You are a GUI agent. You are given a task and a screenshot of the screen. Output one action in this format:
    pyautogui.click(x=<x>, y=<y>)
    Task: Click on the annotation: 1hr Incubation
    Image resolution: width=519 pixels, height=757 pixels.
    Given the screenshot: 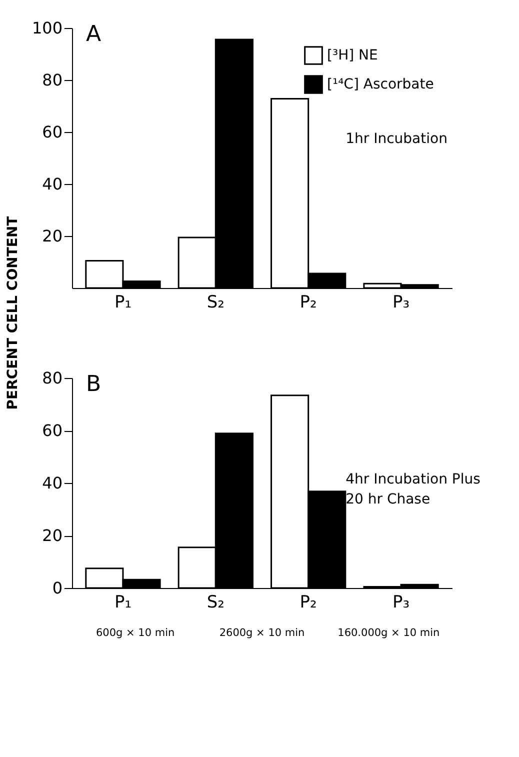 What is the action you would take?
    pyautogui.click(x=397, y=139)
    